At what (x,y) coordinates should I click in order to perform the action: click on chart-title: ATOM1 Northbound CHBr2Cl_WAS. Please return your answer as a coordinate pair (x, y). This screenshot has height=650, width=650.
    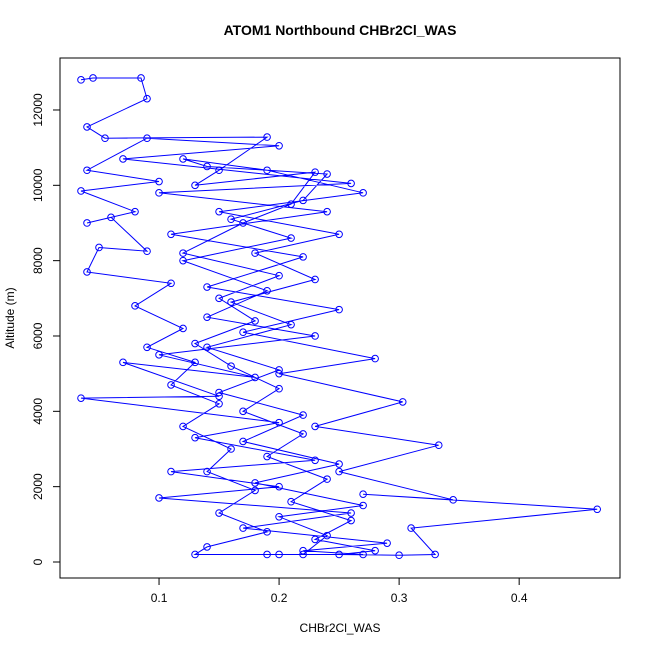
    Looking at the image, I should click on (340, 30).